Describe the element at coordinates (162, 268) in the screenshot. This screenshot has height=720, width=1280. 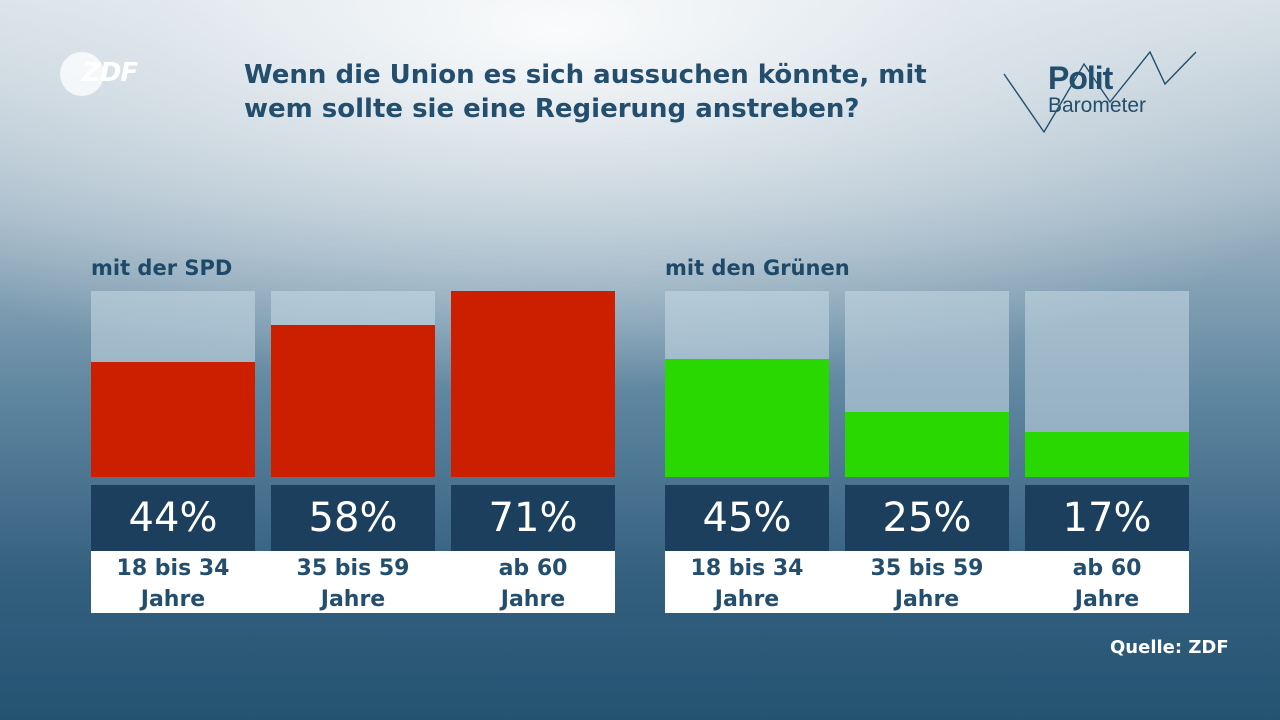
I see `group-label-spd: mit der SPD` at that location.